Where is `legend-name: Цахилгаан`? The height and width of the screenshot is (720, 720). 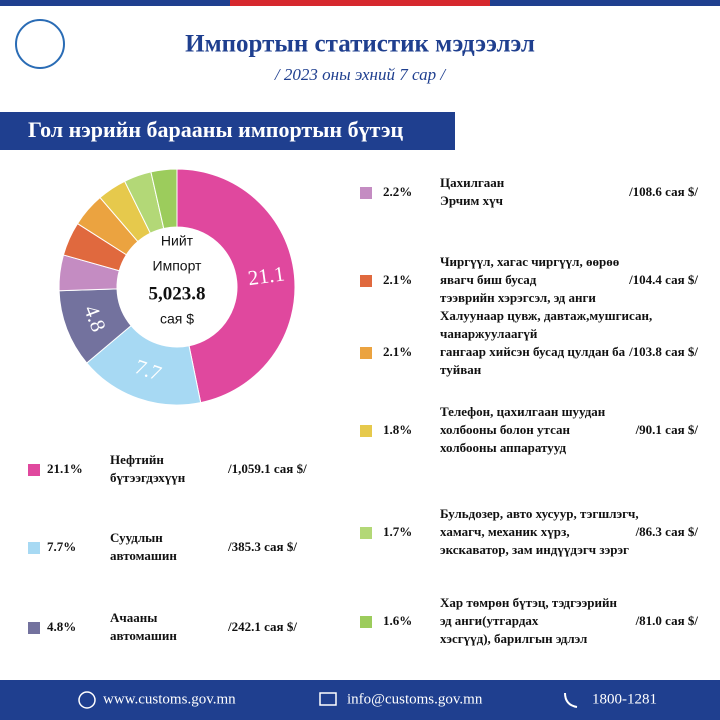 legend-name: Цахилгаан is located at coordinates (472, 182).